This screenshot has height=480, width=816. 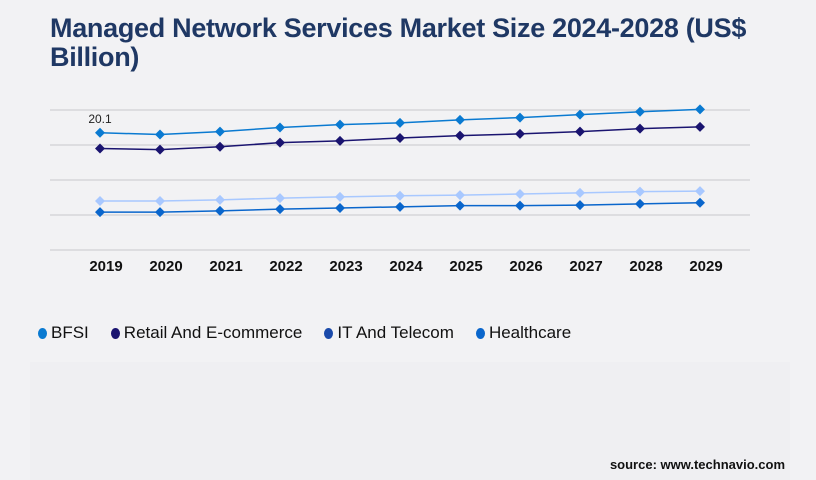 I want to click on legend-item: BFSI, so click(x=63, y=333).